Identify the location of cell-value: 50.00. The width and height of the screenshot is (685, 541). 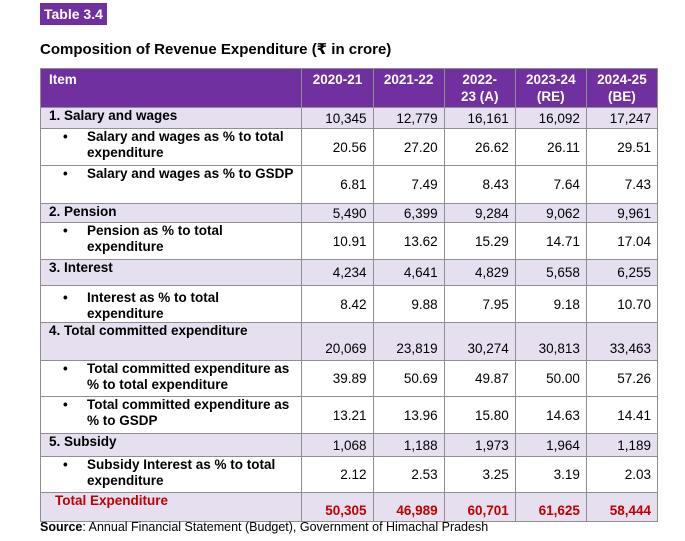
(550, 378).